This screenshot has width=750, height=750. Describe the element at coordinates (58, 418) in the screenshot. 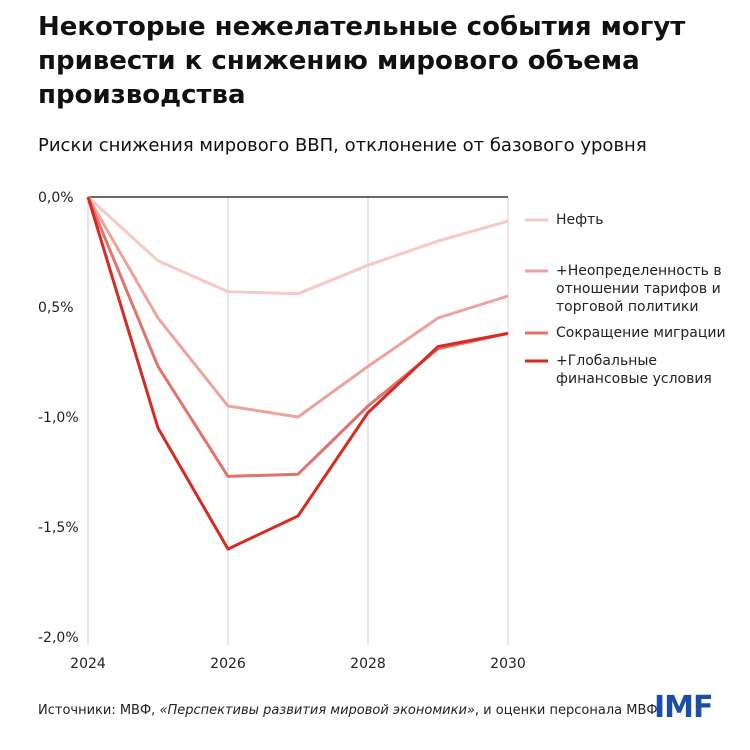

I see `y-tick-label: -1,0%` at that location.